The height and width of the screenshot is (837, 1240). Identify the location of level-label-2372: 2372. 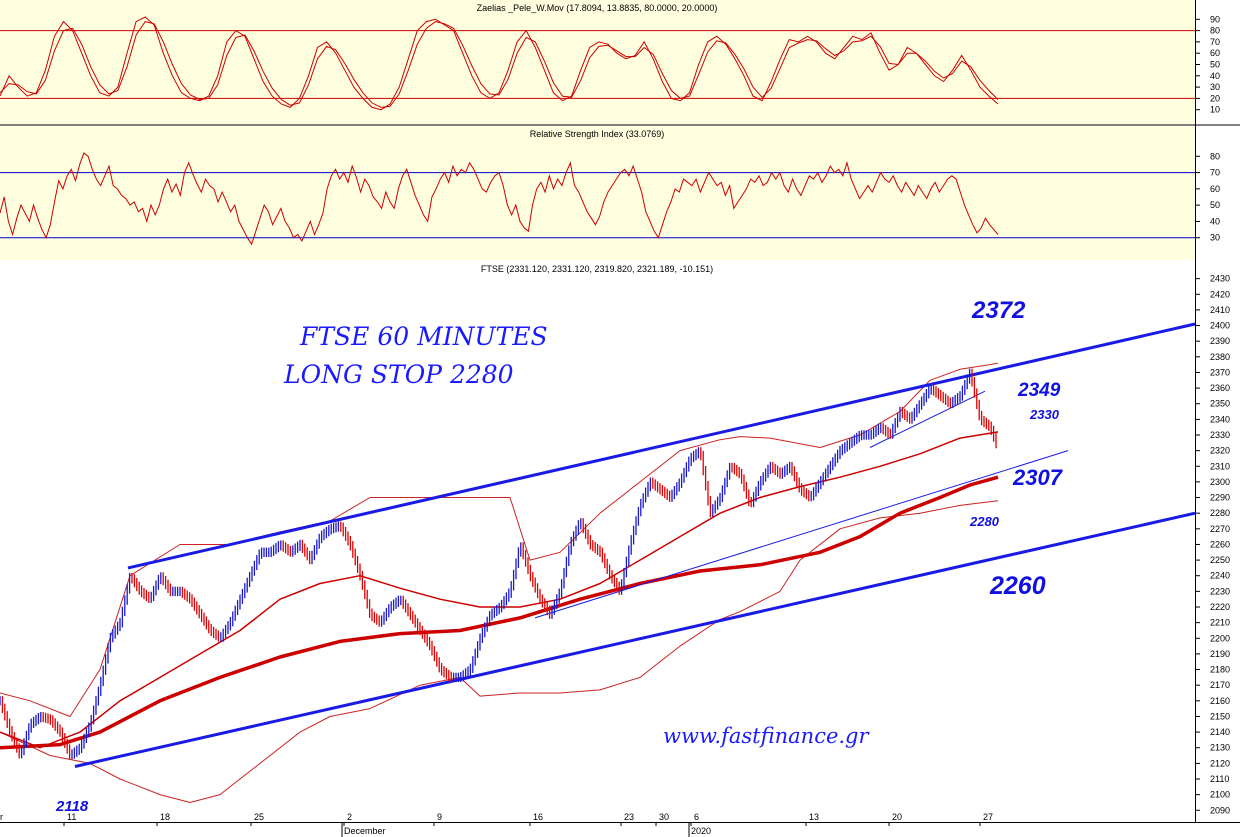
(998, 310).